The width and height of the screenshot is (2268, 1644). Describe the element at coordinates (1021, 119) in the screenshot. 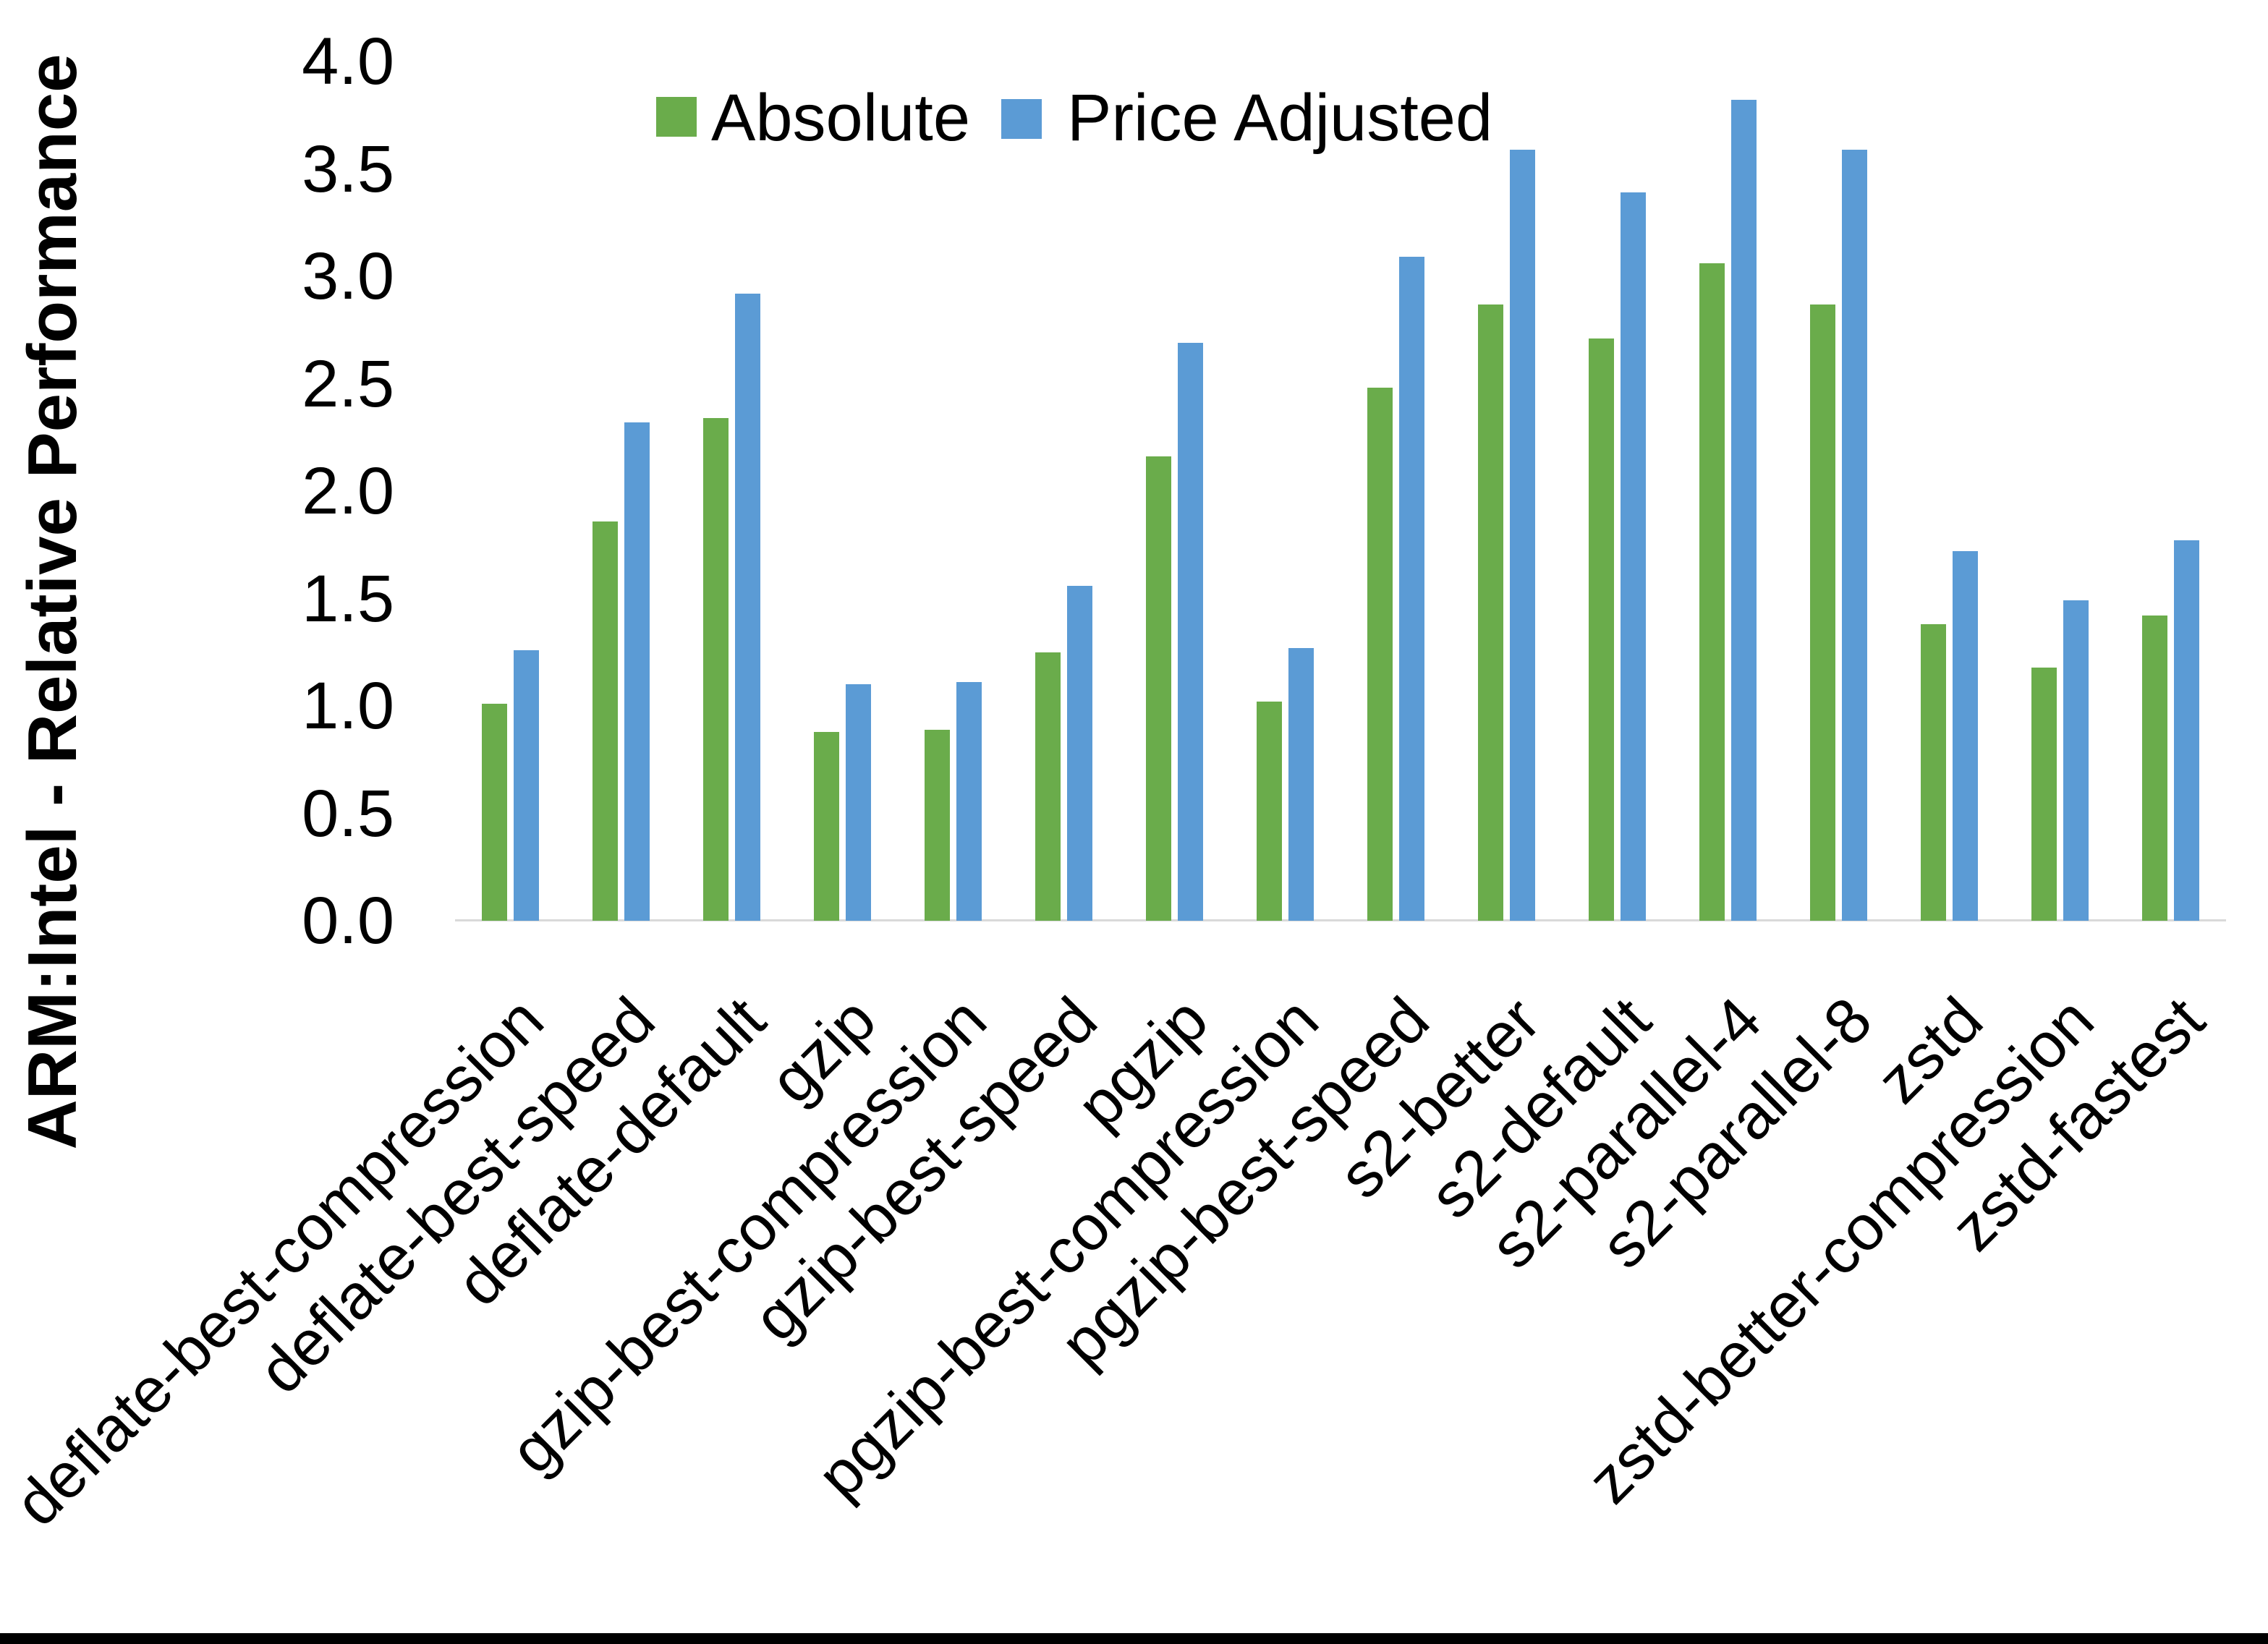

I see `legend-swatch-price-adjusted` at that location.